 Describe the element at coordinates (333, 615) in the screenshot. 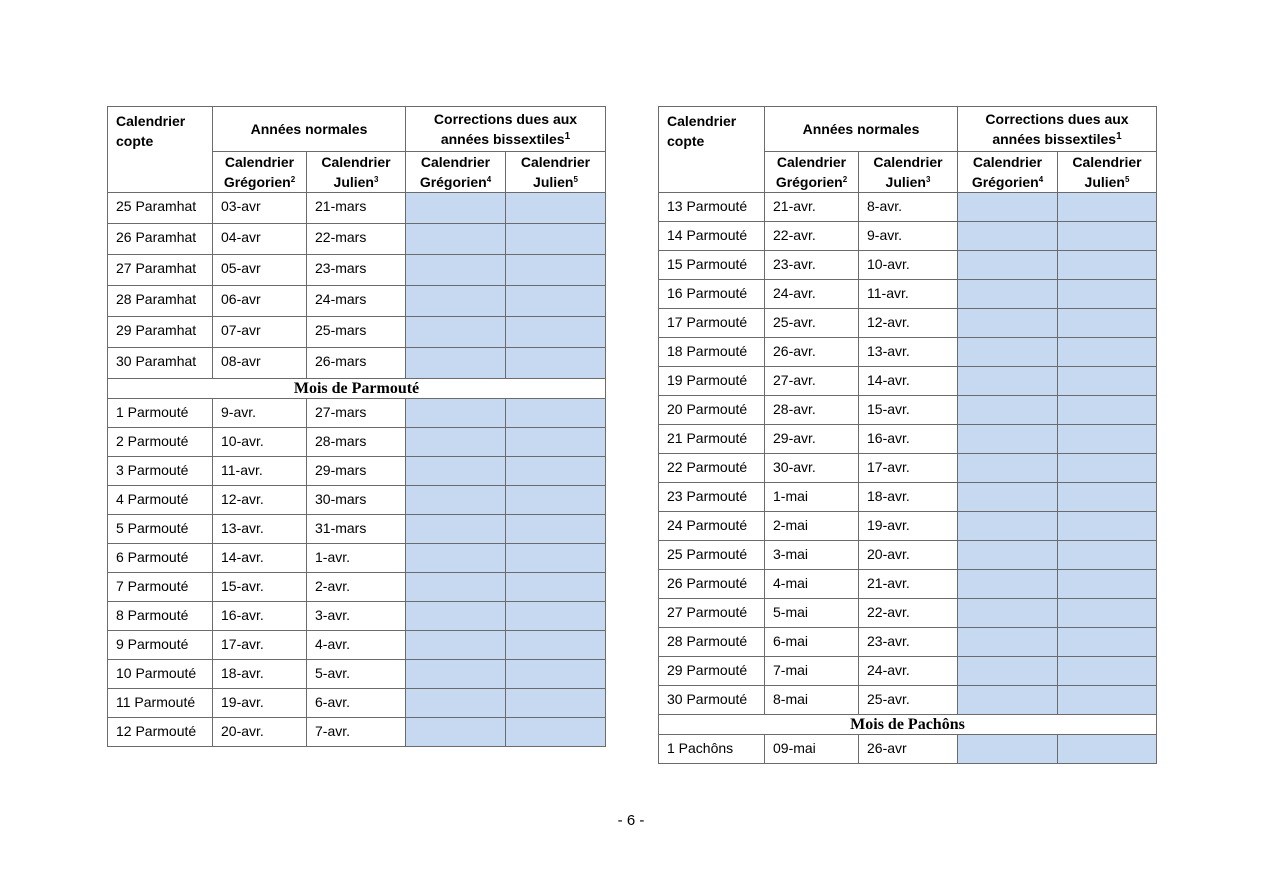

I see `julian-date-cell-text: 3-avr.` at that location.